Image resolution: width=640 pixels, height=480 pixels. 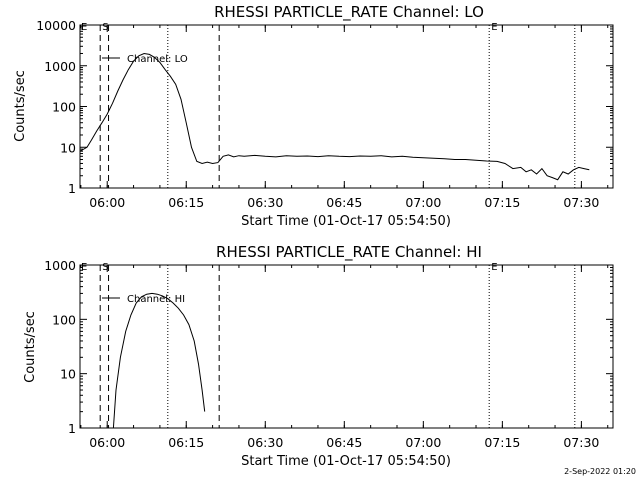 I want to click on chart-title-lo: RHESSI PARTICLE_RATE Channel: LO, so click(x=349, y=12).